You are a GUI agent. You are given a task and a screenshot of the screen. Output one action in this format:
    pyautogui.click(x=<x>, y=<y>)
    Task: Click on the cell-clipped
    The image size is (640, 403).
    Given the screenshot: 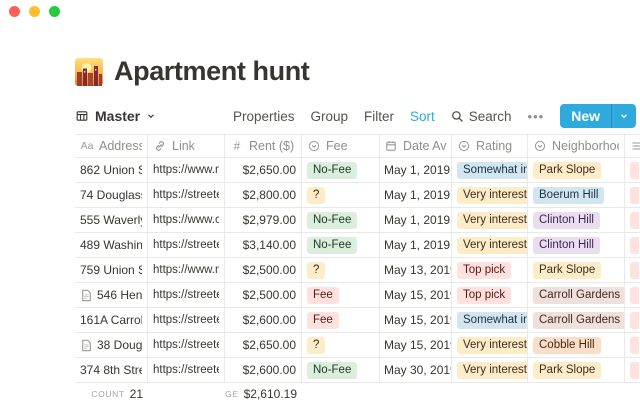 What is the action you would take?
    pyautogui.click(x=632, y=320)
    